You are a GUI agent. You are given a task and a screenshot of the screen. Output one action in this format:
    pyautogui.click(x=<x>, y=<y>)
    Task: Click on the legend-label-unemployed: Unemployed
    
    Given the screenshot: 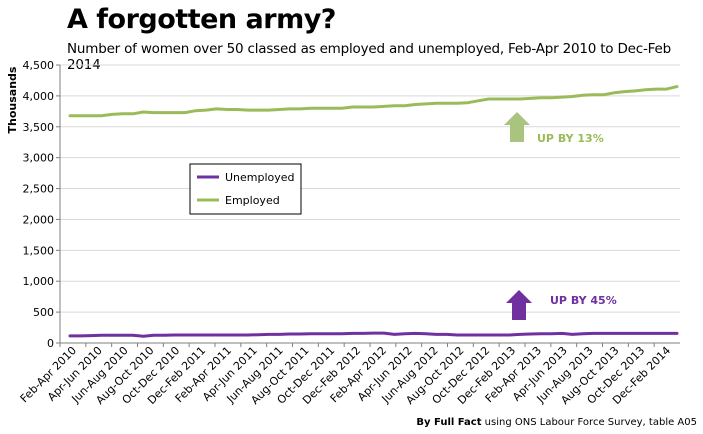 What is the action you would take?
    pyautogui.click(x=260, y=177)
    